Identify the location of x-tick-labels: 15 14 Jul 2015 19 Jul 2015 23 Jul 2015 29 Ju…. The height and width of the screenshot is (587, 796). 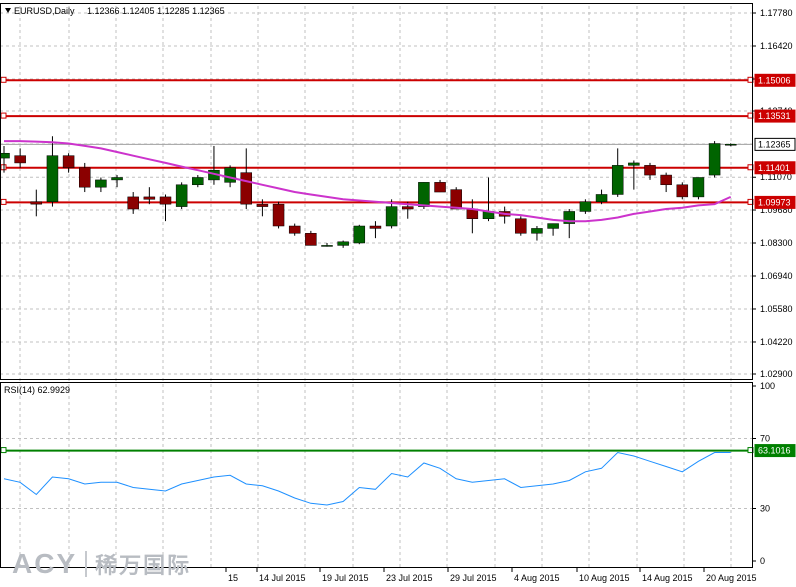
(491, 575).